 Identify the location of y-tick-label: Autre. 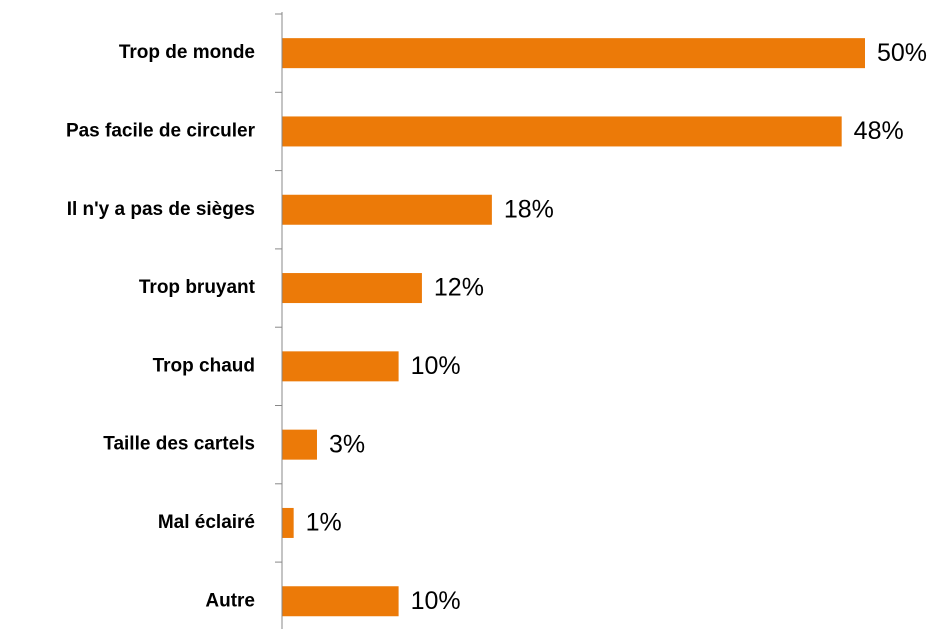
(230, 600).